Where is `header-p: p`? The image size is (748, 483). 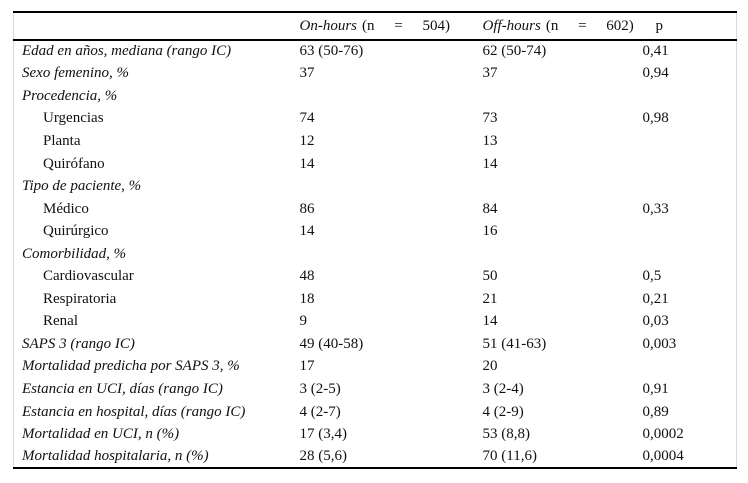
header-p: p is located at coordinates (688, 26).